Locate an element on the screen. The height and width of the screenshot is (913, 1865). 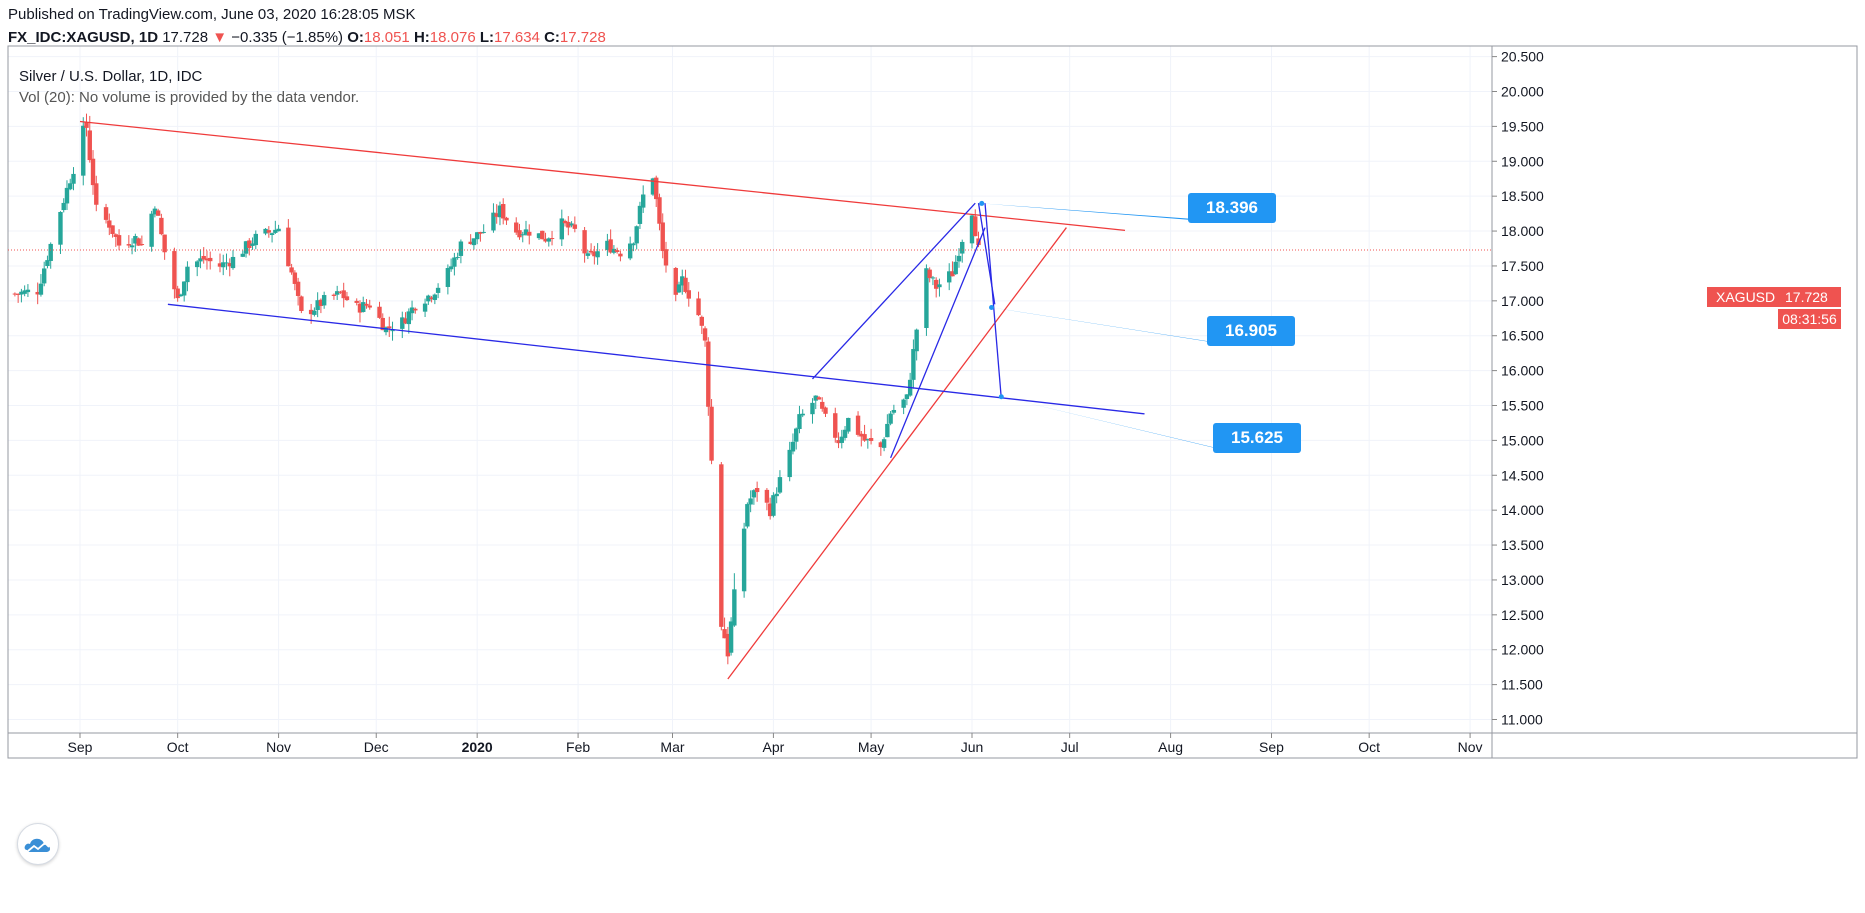
x-tick-label: Oct is located at coordinates (178, 747).